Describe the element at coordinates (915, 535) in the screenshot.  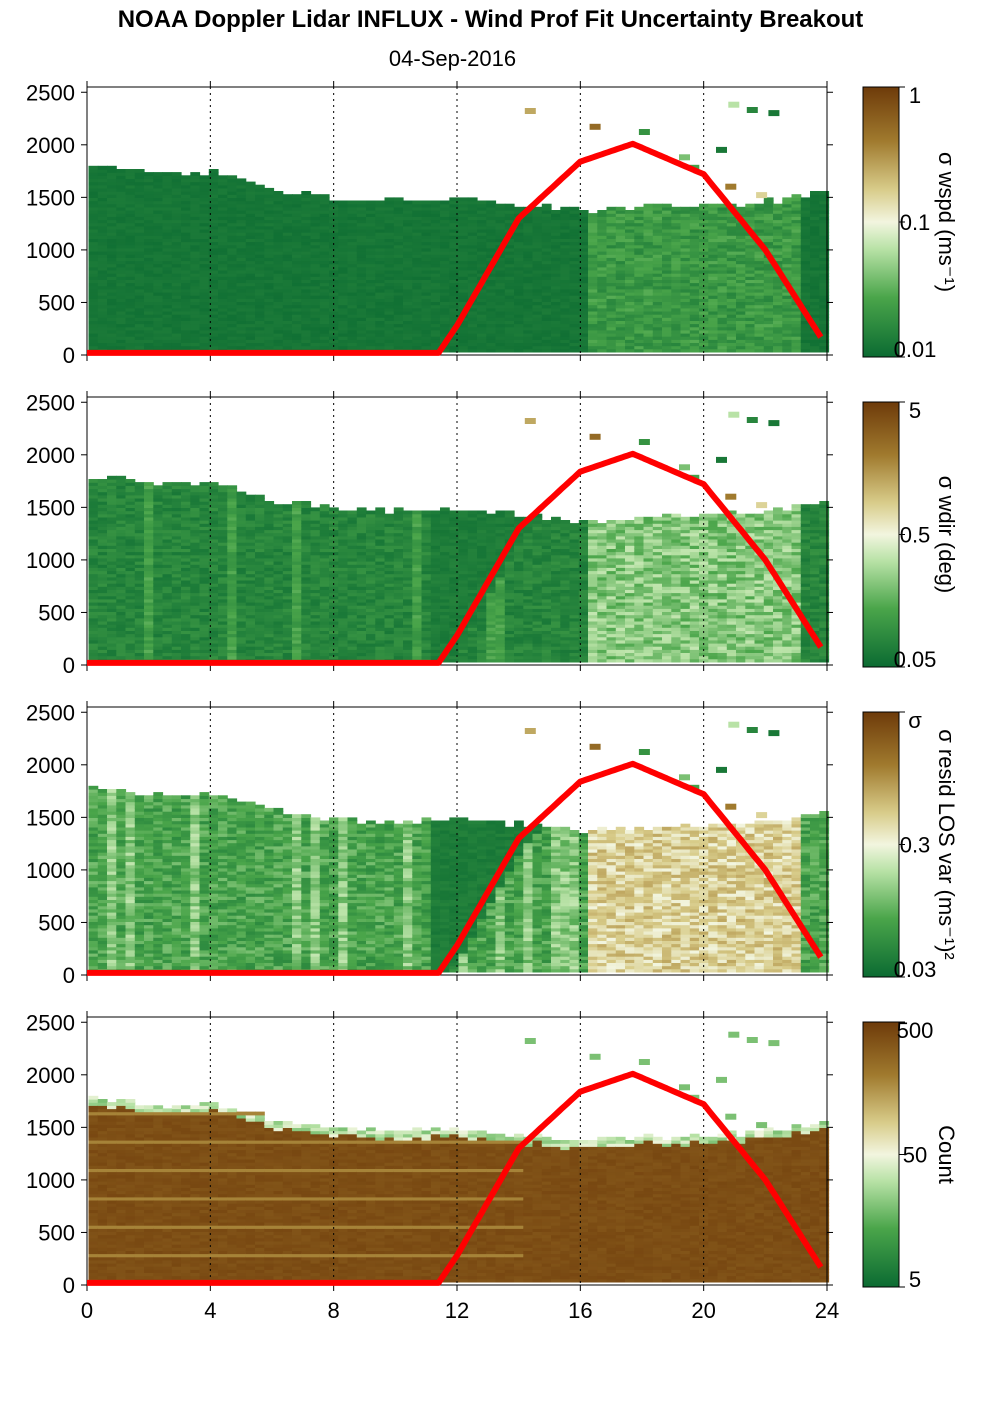
I see `colorbar-tick-label: 0.5` at that location.